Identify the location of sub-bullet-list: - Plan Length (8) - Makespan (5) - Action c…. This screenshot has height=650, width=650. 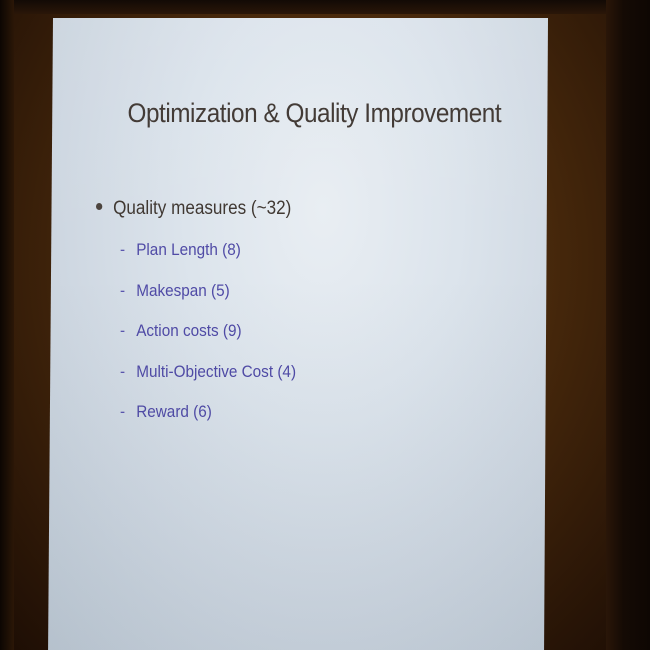
(218, 341).